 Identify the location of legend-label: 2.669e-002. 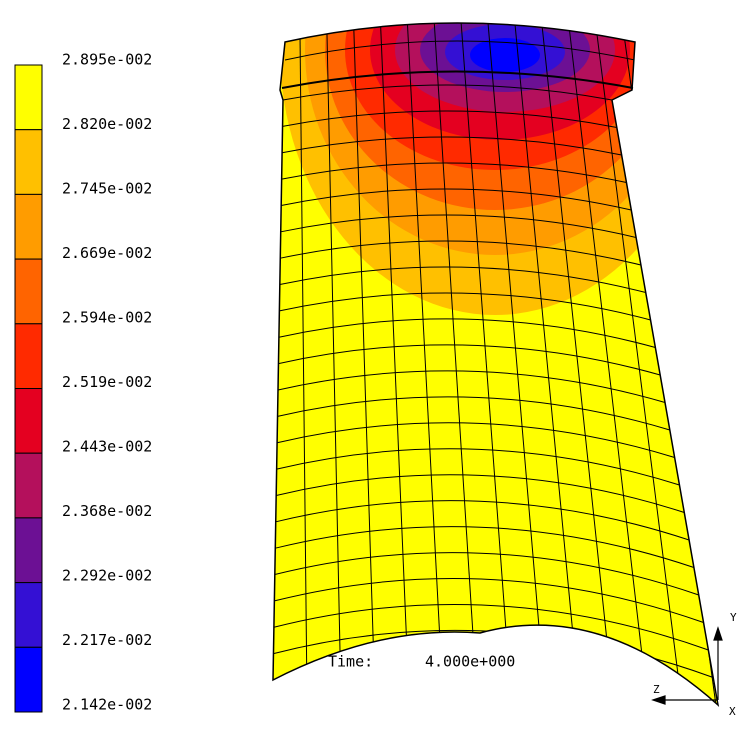
(107, 253).